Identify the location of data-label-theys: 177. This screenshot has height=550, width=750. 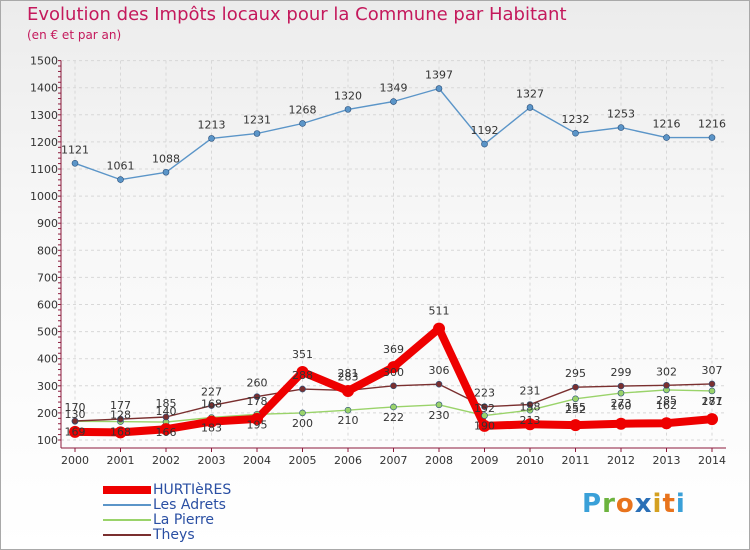
(120, 405).